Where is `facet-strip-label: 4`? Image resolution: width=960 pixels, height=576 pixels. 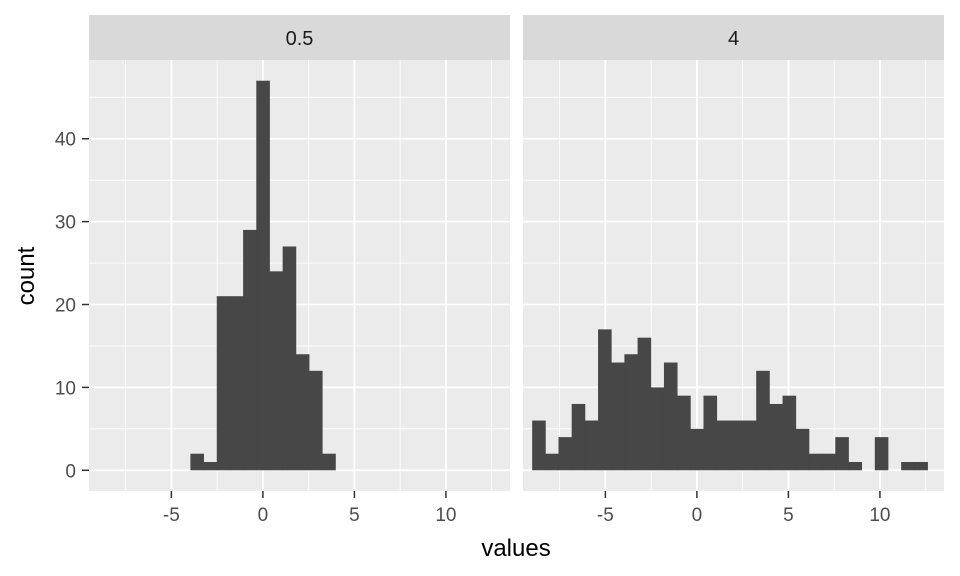 facet-strip-label: 4 is located at coordinates (733, 39).